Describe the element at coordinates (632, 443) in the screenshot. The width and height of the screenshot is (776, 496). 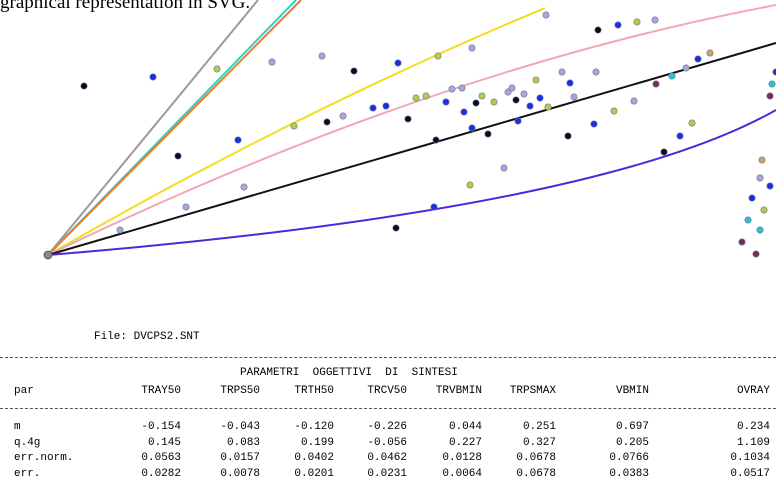
I see `table-cell: 0.205` at that location.